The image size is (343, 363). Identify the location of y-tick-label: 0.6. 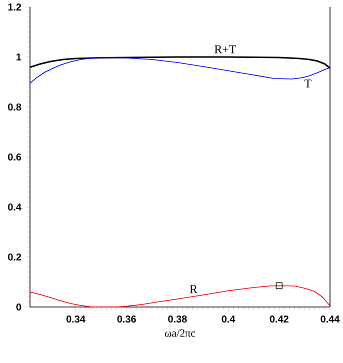
(15, 157).